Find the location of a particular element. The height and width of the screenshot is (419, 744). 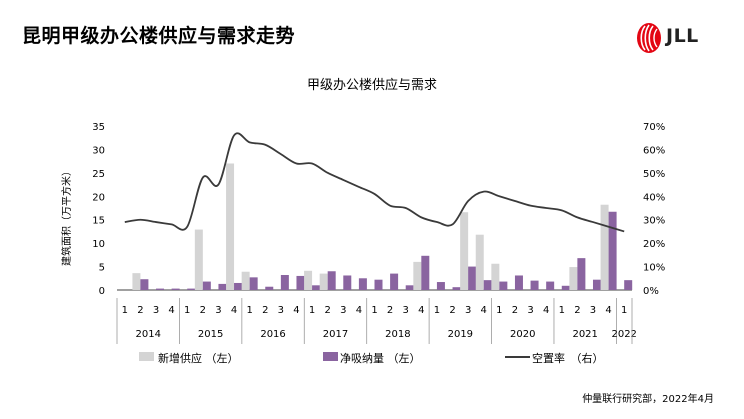

x-tick-year: 2014 is located at coordinates (147, 334).